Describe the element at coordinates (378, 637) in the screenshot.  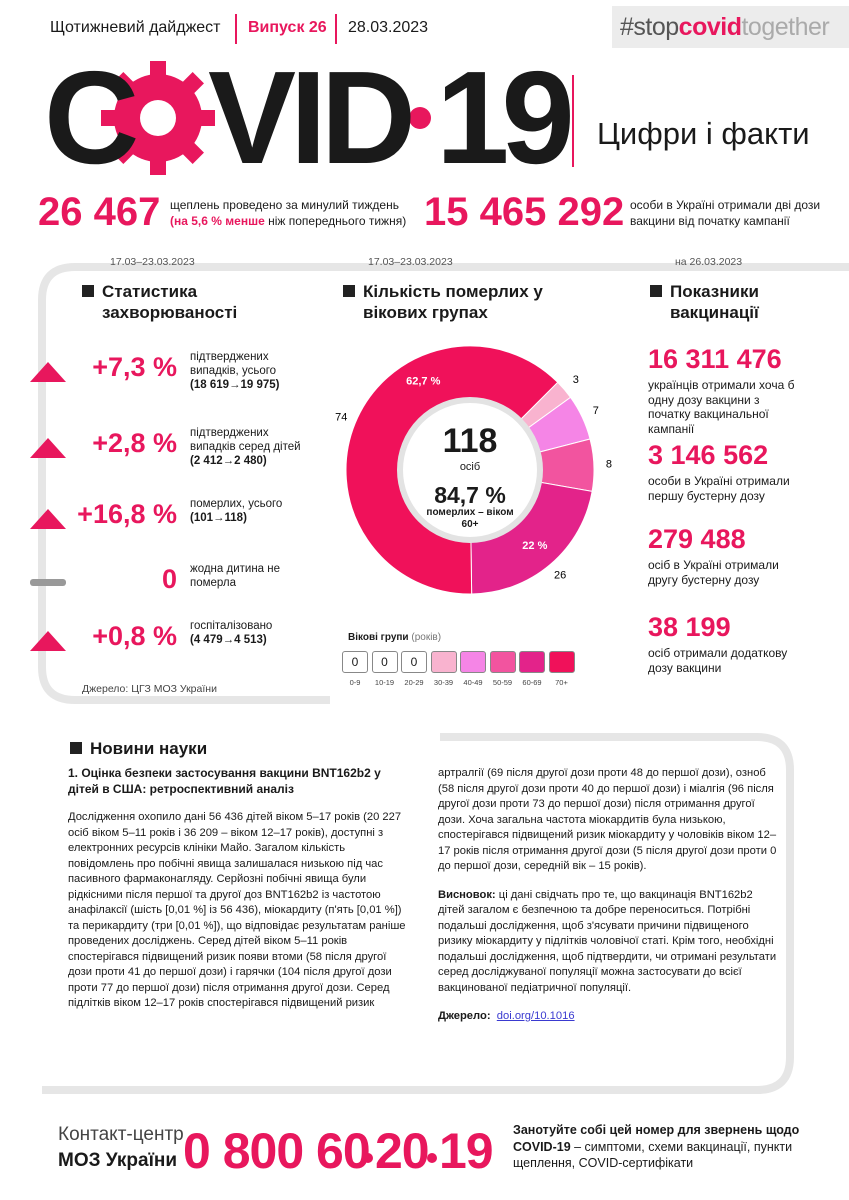
I see `legend-title: Вікові групи` at that location.